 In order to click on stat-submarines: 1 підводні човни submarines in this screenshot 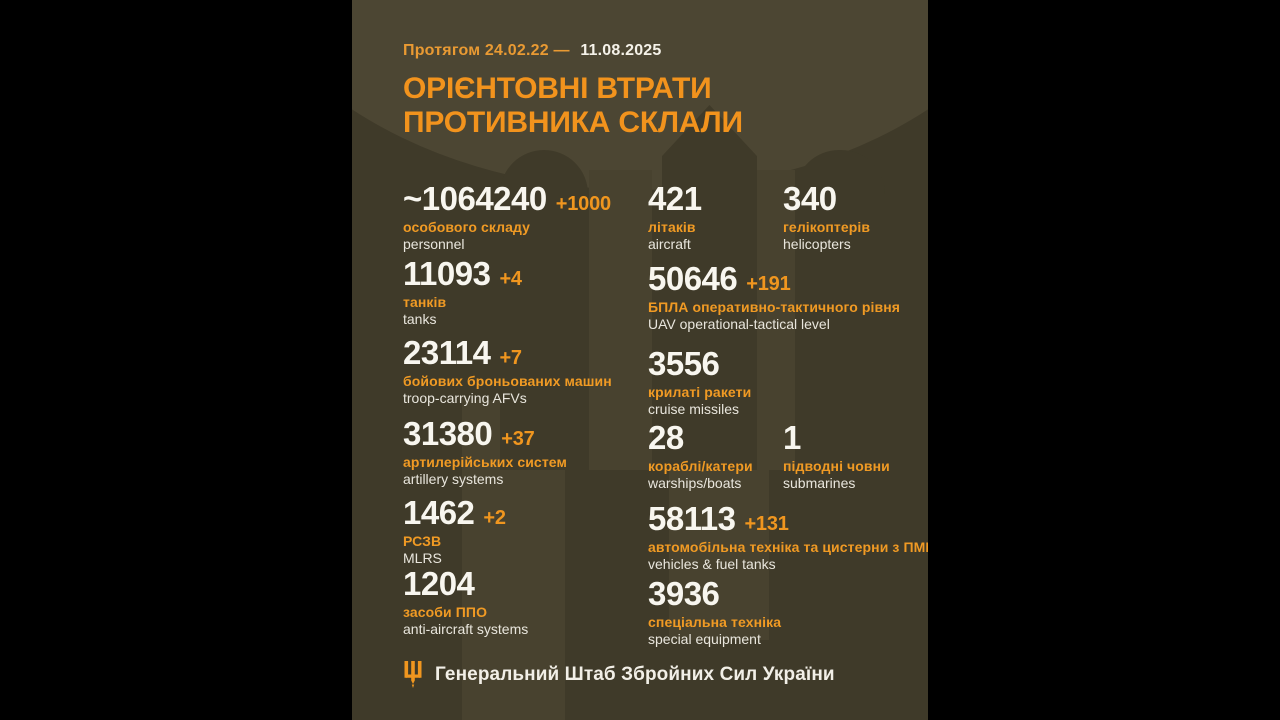, I will do `click(836, 456)`.